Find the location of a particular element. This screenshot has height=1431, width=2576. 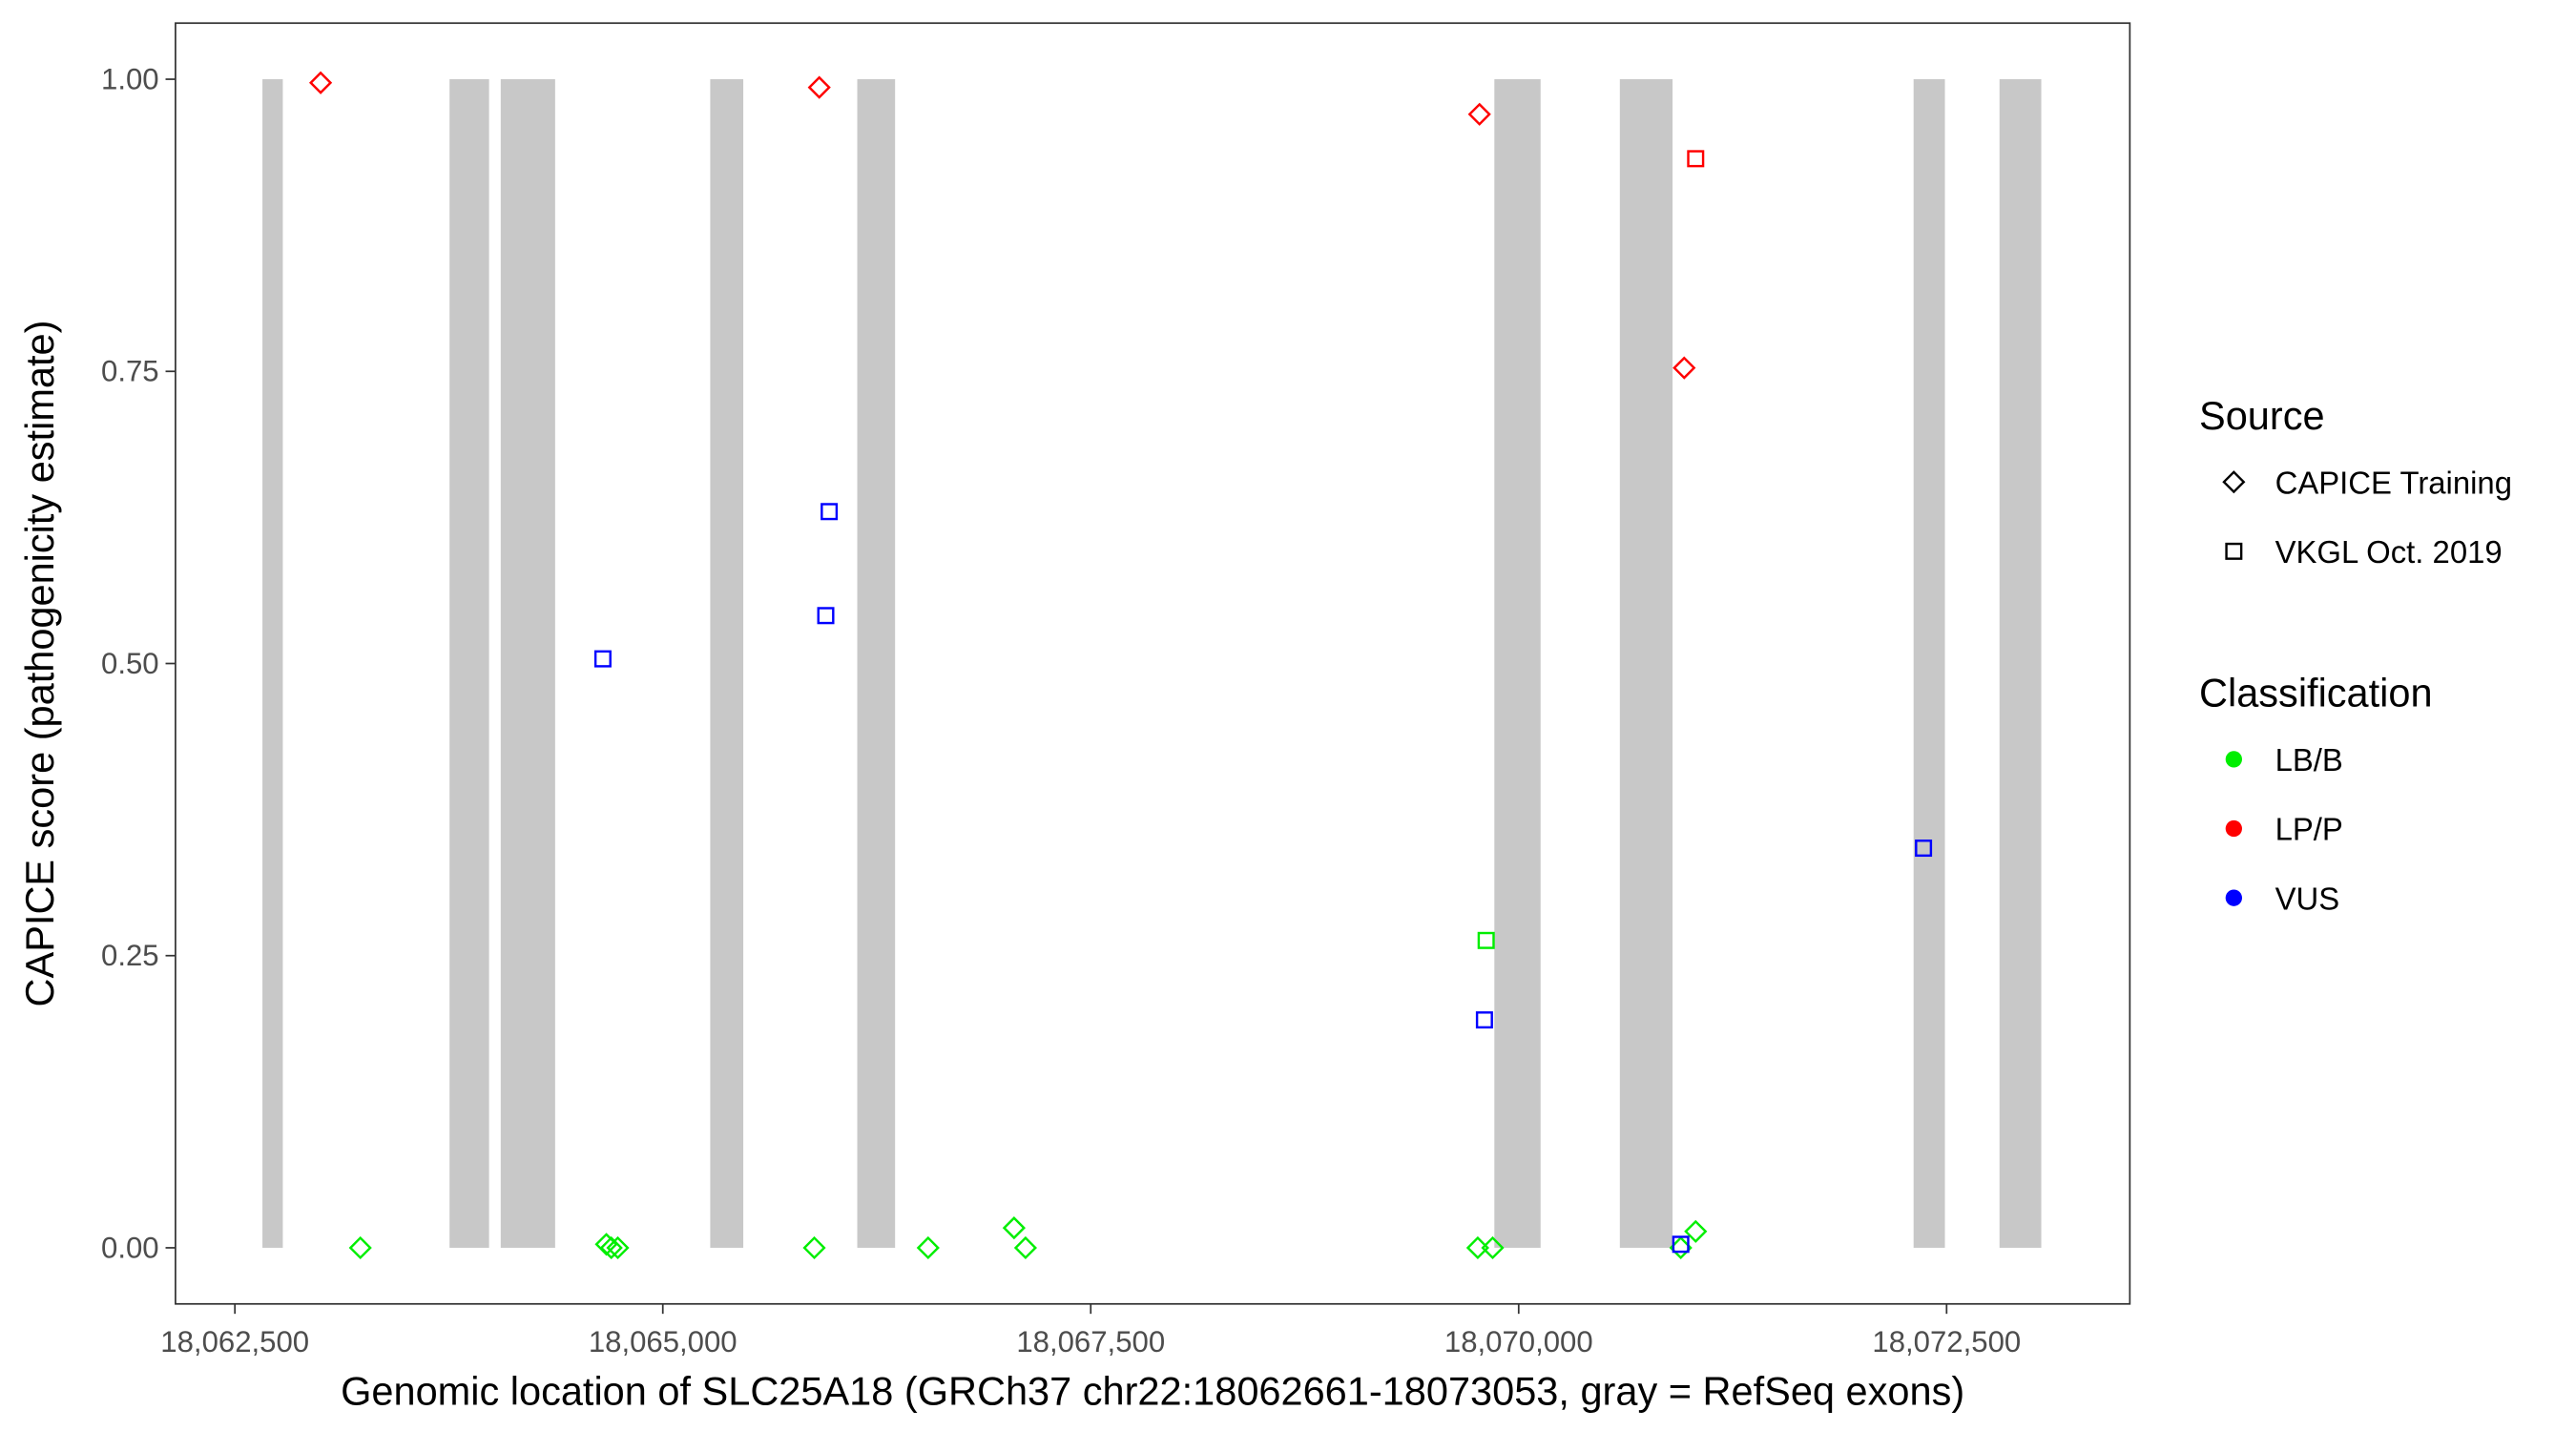

y-axis: 0.00 0.25 0.50 0.75 1.00 is located at coordinates (138, 663).